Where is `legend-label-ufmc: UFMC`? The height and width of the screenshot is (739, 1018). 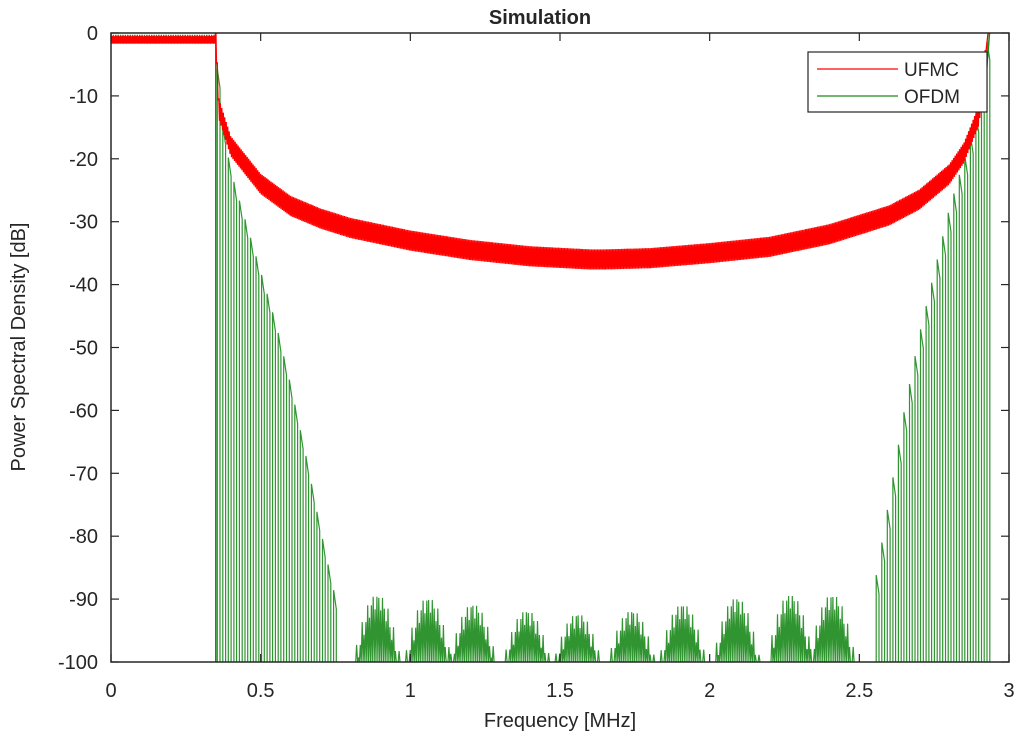 legend-label-ufmc: UFMC is located at coordinates (931, 70).